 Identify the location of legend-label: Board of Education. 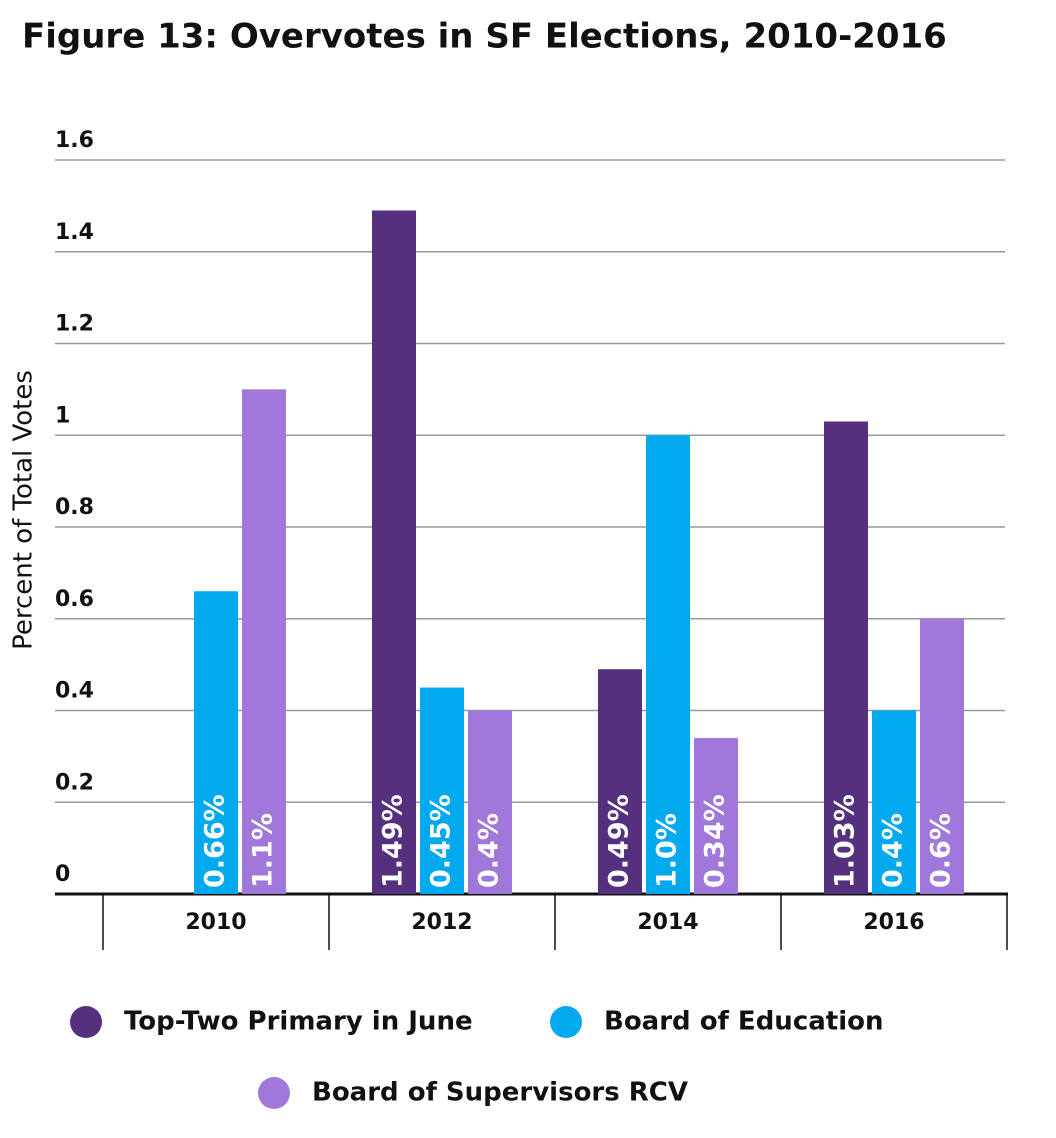
(744, 1022).